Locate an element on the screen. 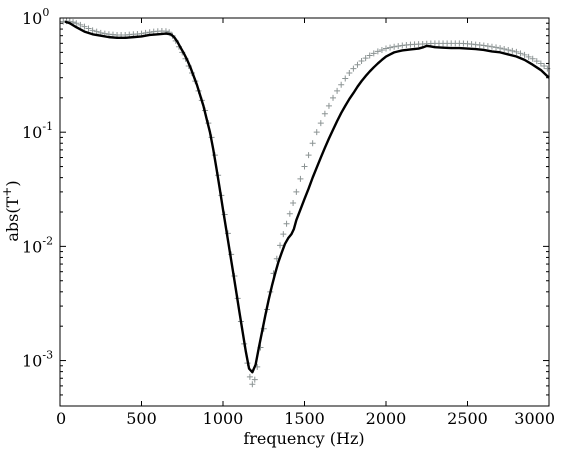  x-tick-label: 1500 is located at coordinates (304, 418).